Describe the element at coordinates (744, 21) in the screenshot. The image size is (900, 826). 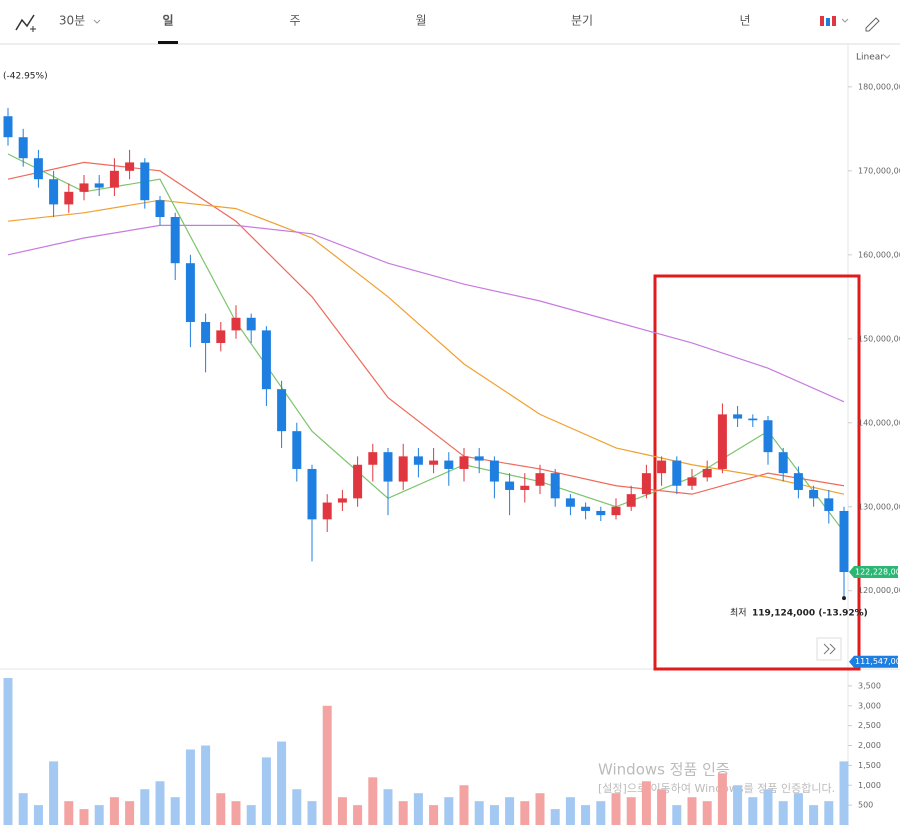
I see `interval-tab: 년` at that location.